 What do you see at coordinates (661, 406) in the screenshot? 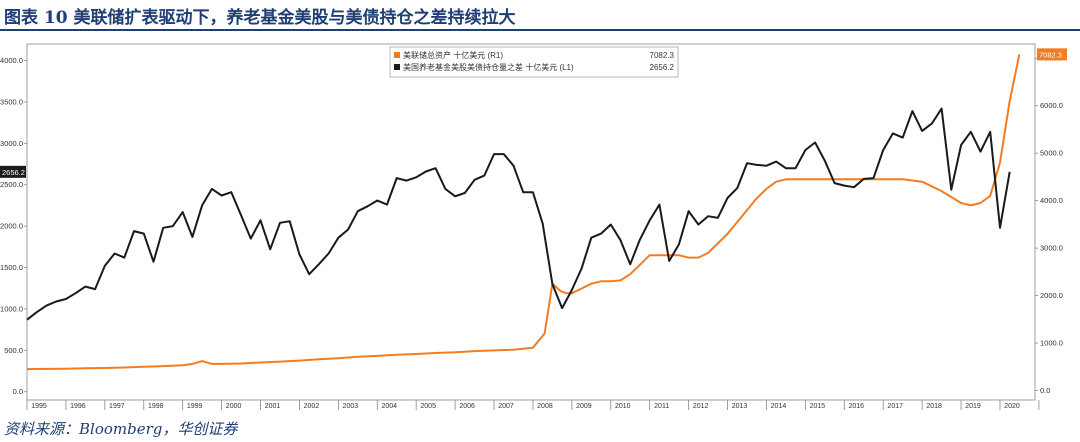
I see `x-axis-tick-label: 2011` at bounding box center [661, 406].